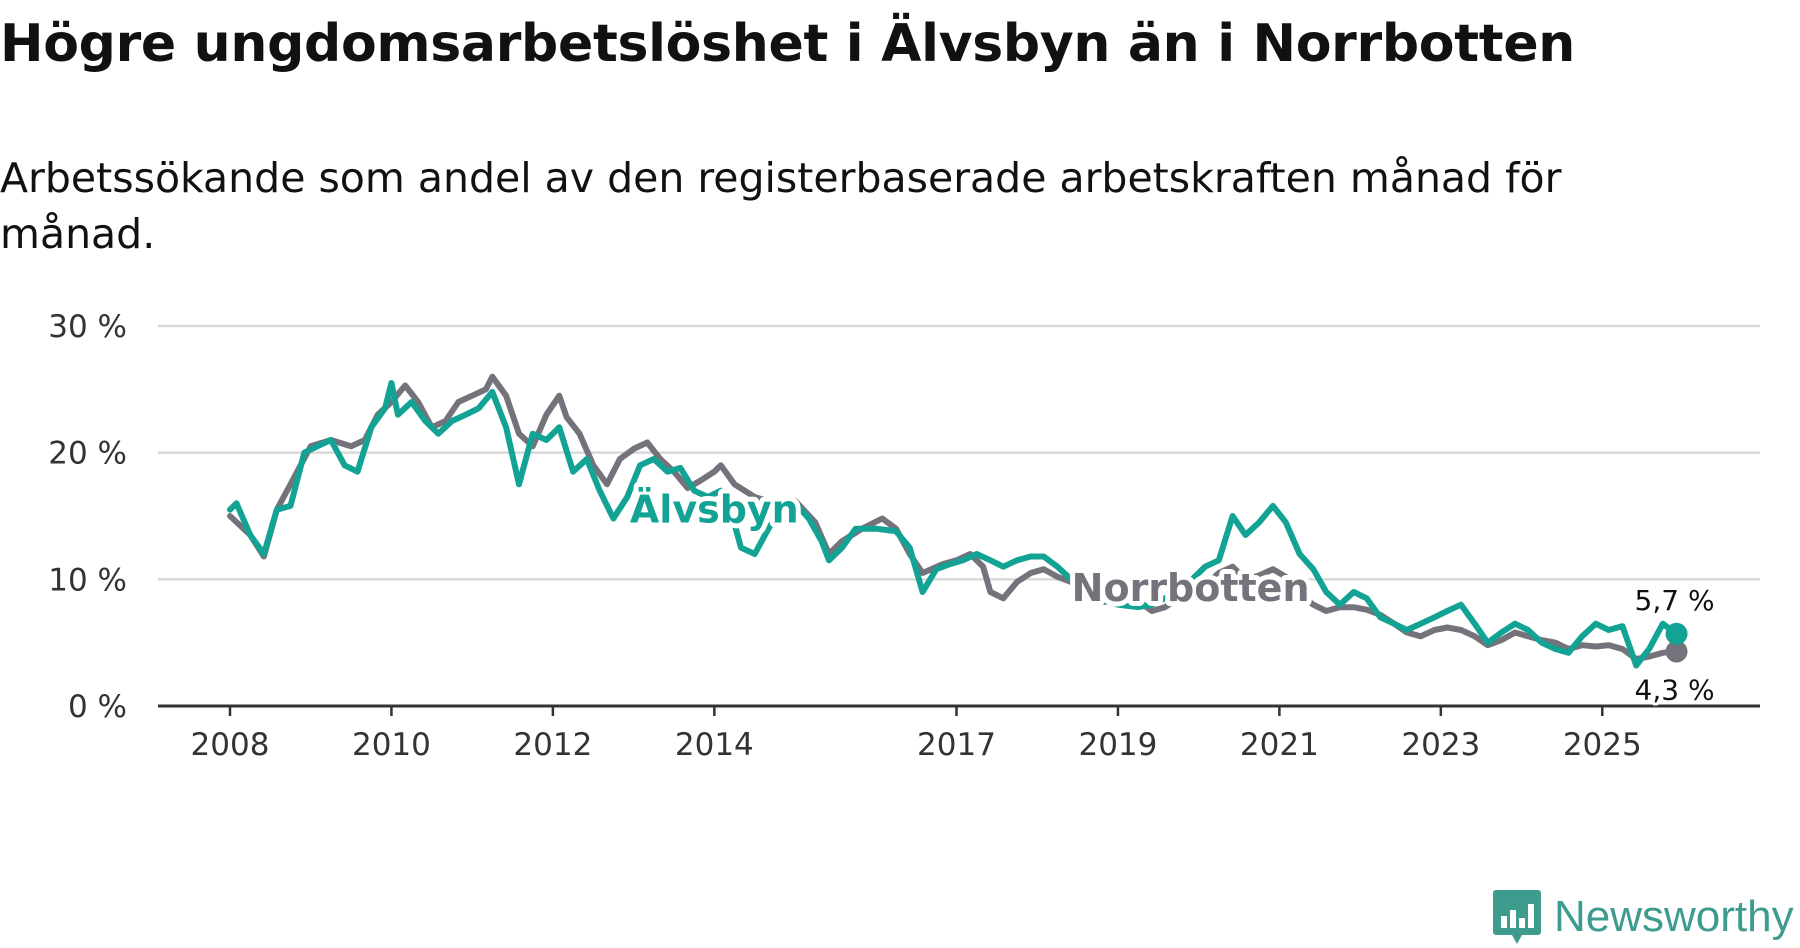 Image resolution: width=1800 pixels, height=948 pixels. Describe the element at coordinates (1517, 917) in the screenshot. I see `newsworthy-logo-icon` at that location.